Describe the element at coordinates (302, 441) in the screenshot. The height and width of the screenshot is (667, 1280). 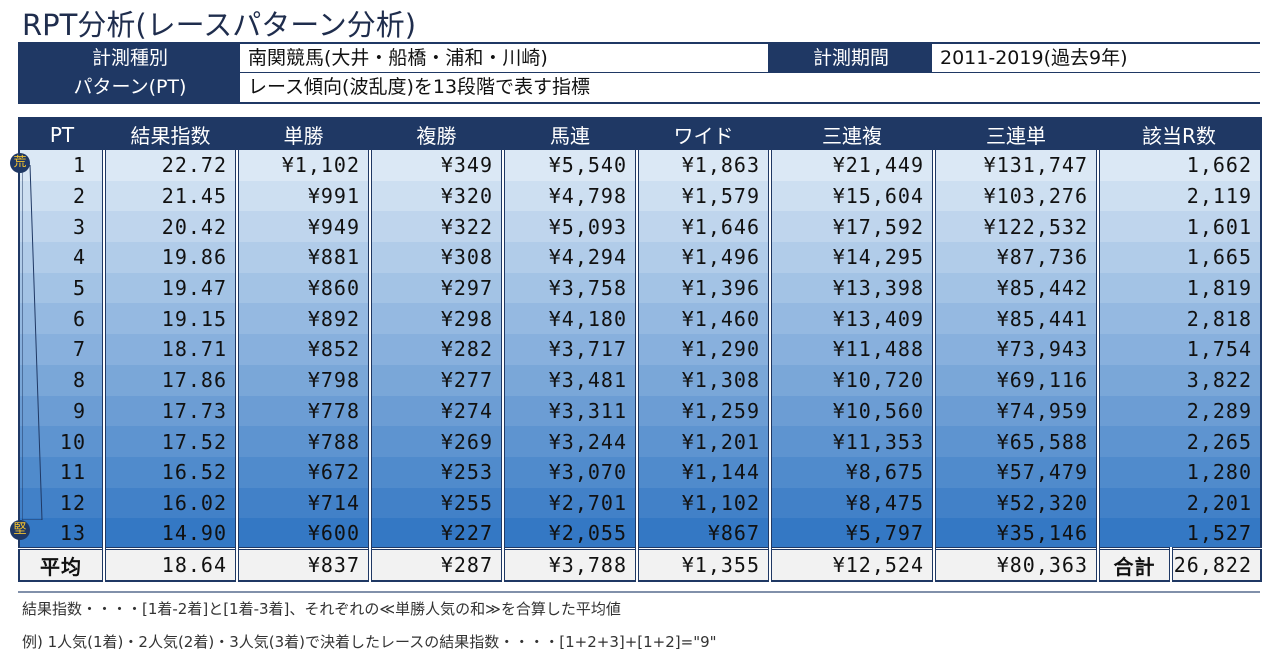
I see `value-cell: ¥788` at that location.